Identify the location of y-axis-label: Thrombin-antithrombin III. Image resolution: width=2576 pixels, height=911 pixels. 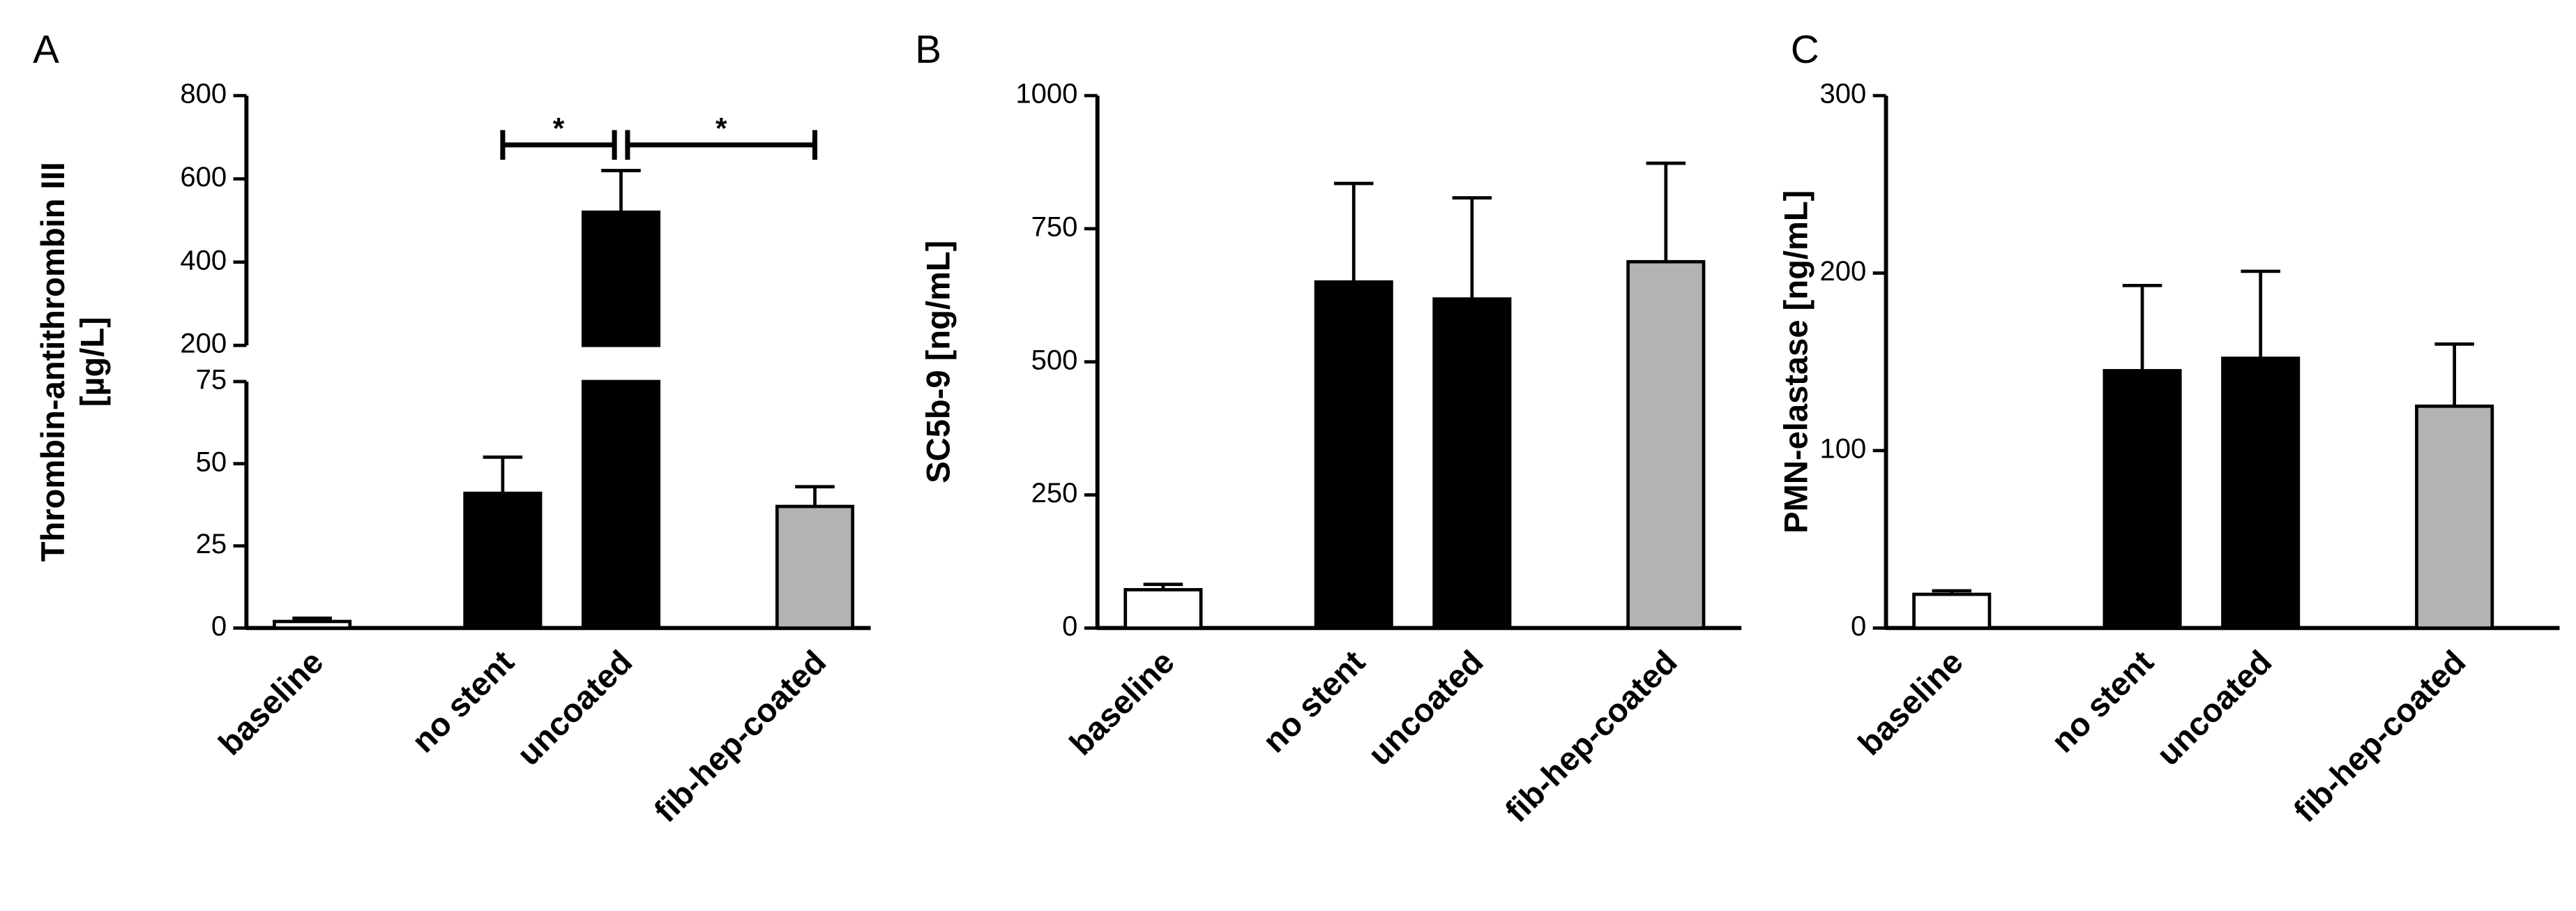
(52, 362).